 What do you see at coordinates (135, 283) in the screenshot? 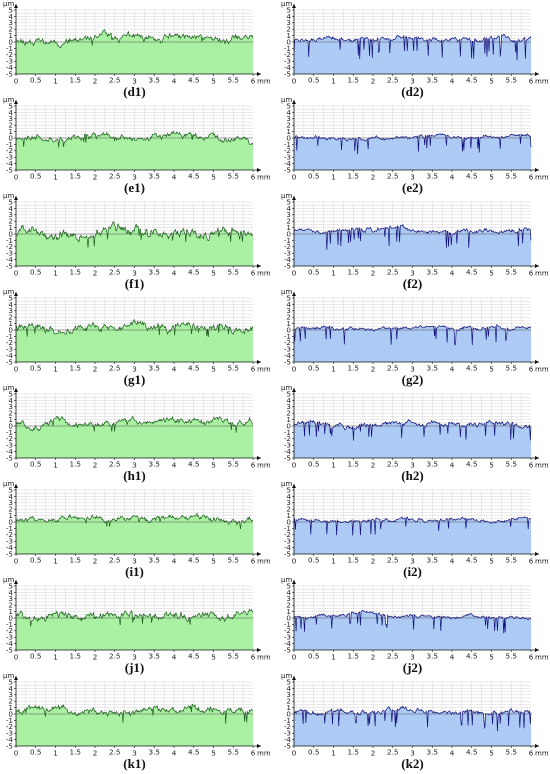
I see `panel-caption: (f1)` at bounding box center [135, 283].